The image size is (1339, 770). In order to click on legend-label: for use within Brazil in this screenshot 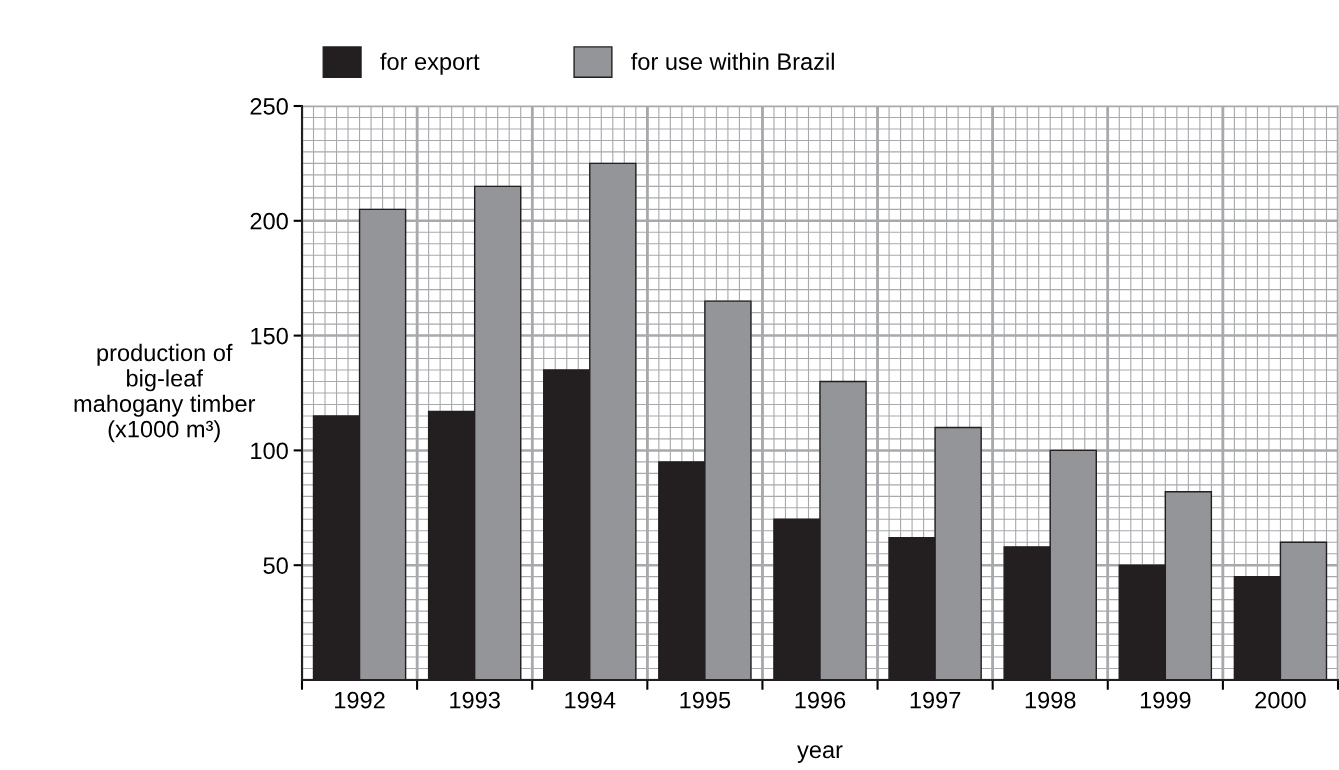, I will do `click(732, 61)`.